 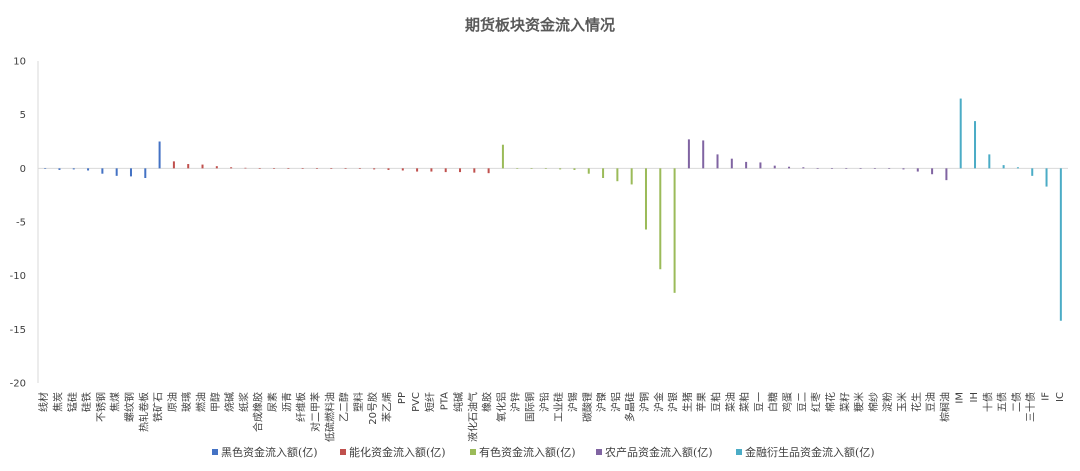 I want to click on bar-鸡蛋, so click(x=789, y=167).